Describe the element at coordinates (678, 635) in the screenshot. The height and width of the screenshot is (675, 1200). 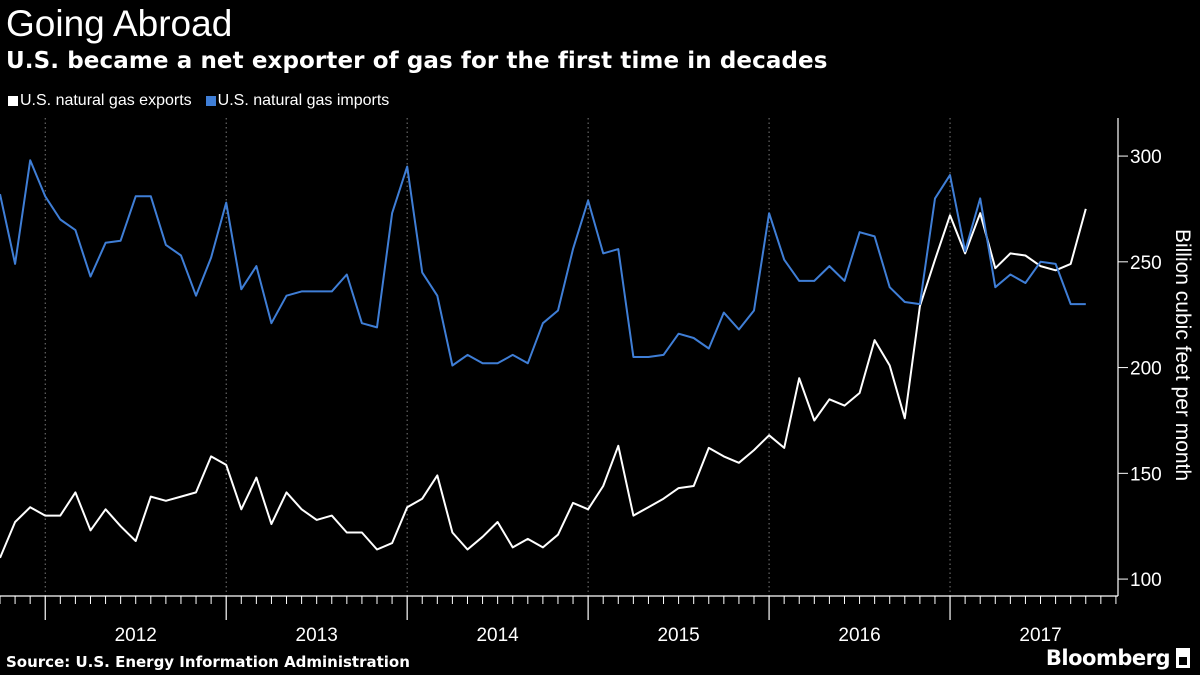
I see `x-tick-label: 2015` at that location.